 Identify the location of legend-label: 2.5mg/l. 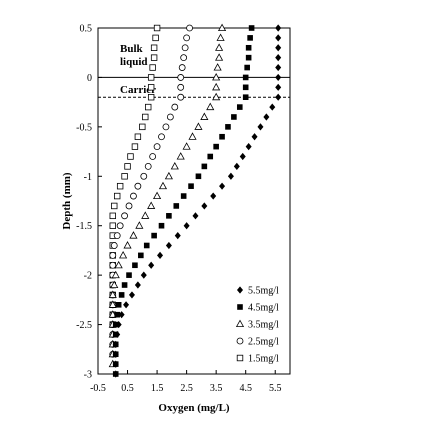
(263, 342).